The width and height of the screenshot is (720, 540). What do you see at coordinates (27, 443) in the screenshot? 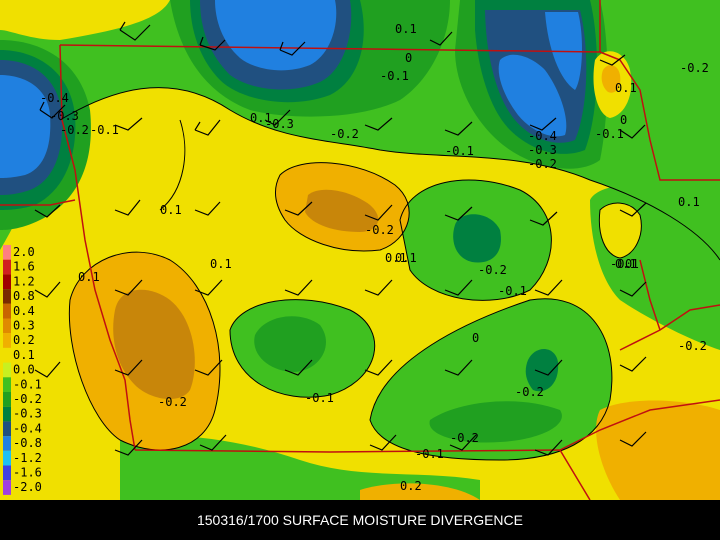
I see `legend-label: -0.8` at bounding box center [27, 443].